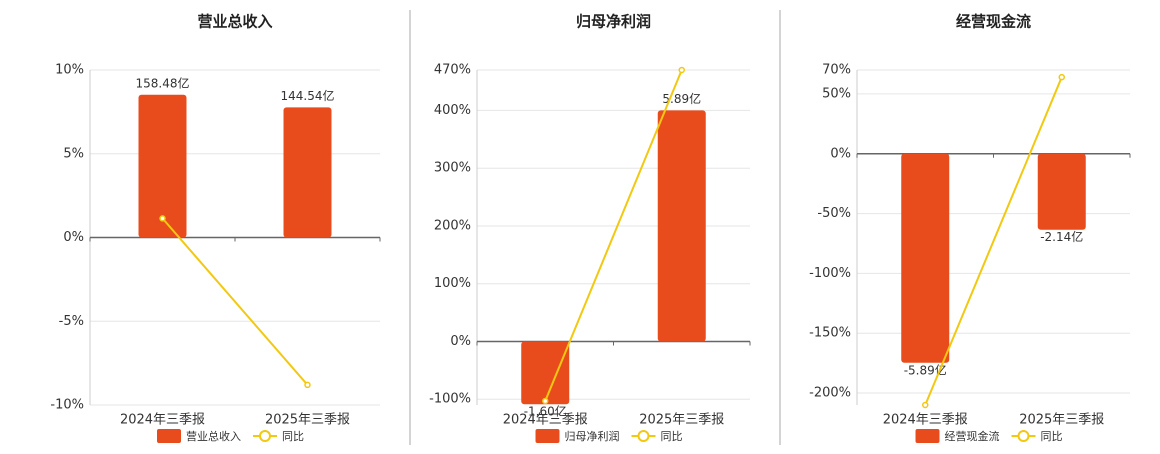 The width and height of the screenshot is (1160, 454). Describe the element at coordinates (452, 168) in the screenshot. I see `y-tick-label: 300%` at that location.